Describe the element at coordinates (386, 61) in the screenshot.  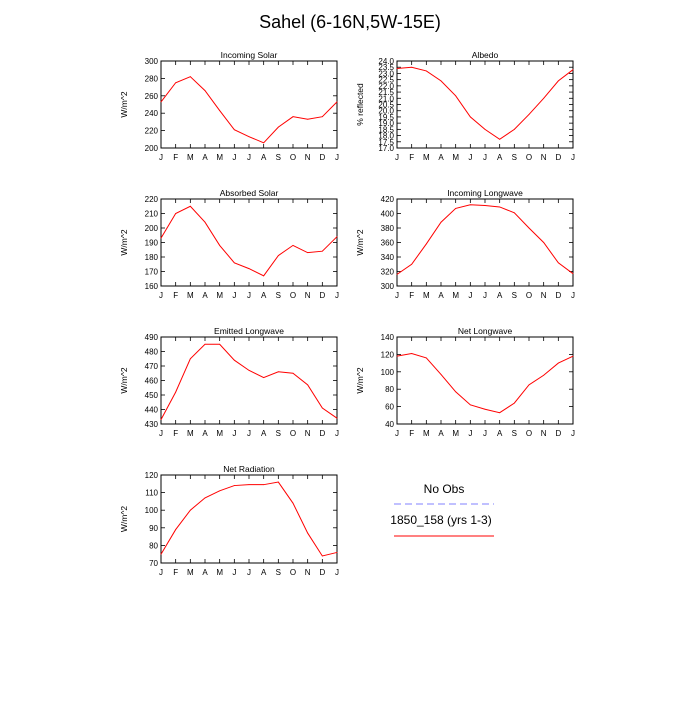
I see `y-tick-label: 24.0` at that location.